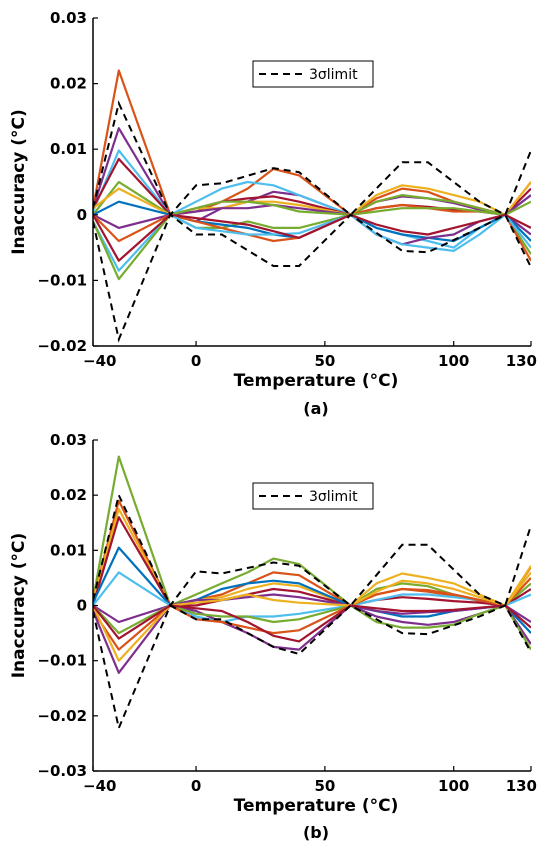  What do you see at coordinates (315, 408) in the screenshot?
I see `panel-caption: (a)` at bounding box center [315, 408].